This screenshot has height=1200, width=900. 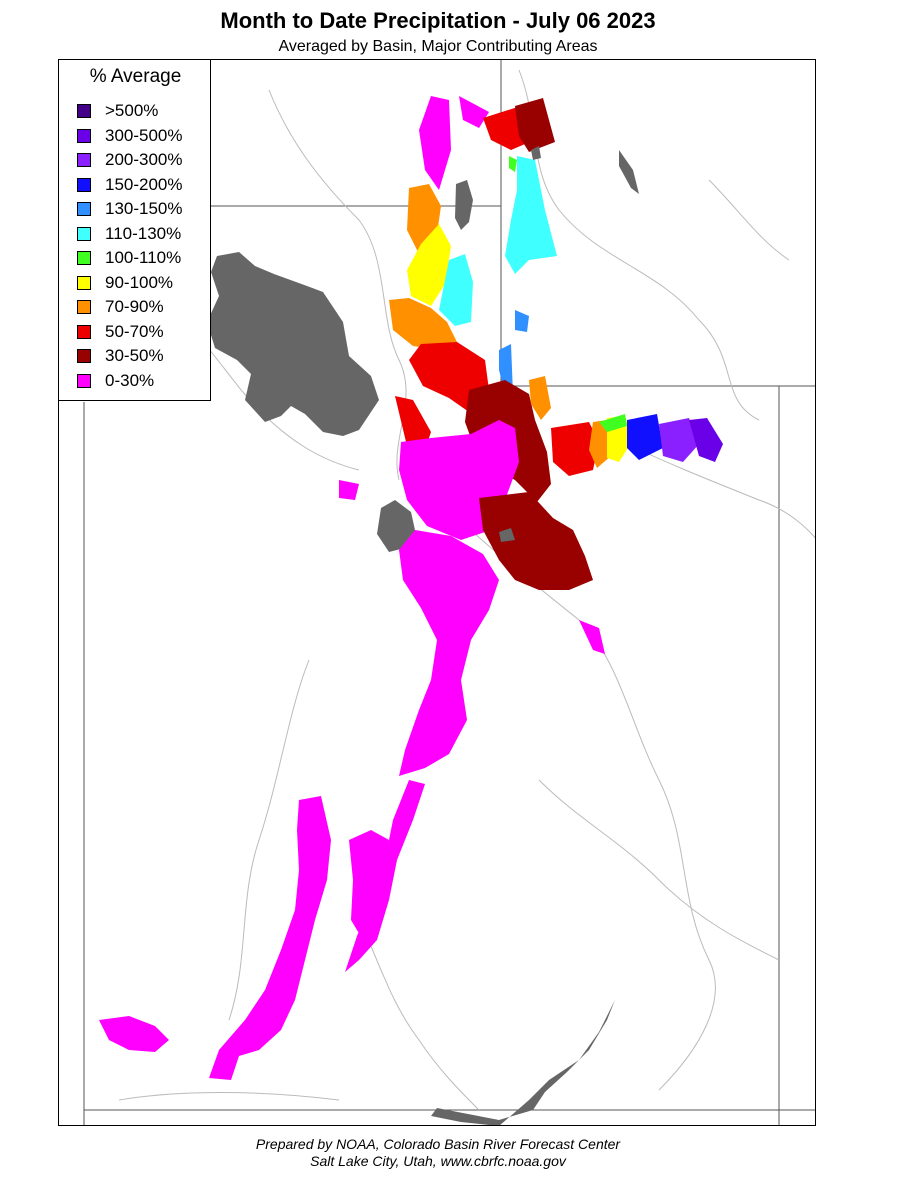 I want to click on legend-item: 70-90%, so click(x=130, y=307).